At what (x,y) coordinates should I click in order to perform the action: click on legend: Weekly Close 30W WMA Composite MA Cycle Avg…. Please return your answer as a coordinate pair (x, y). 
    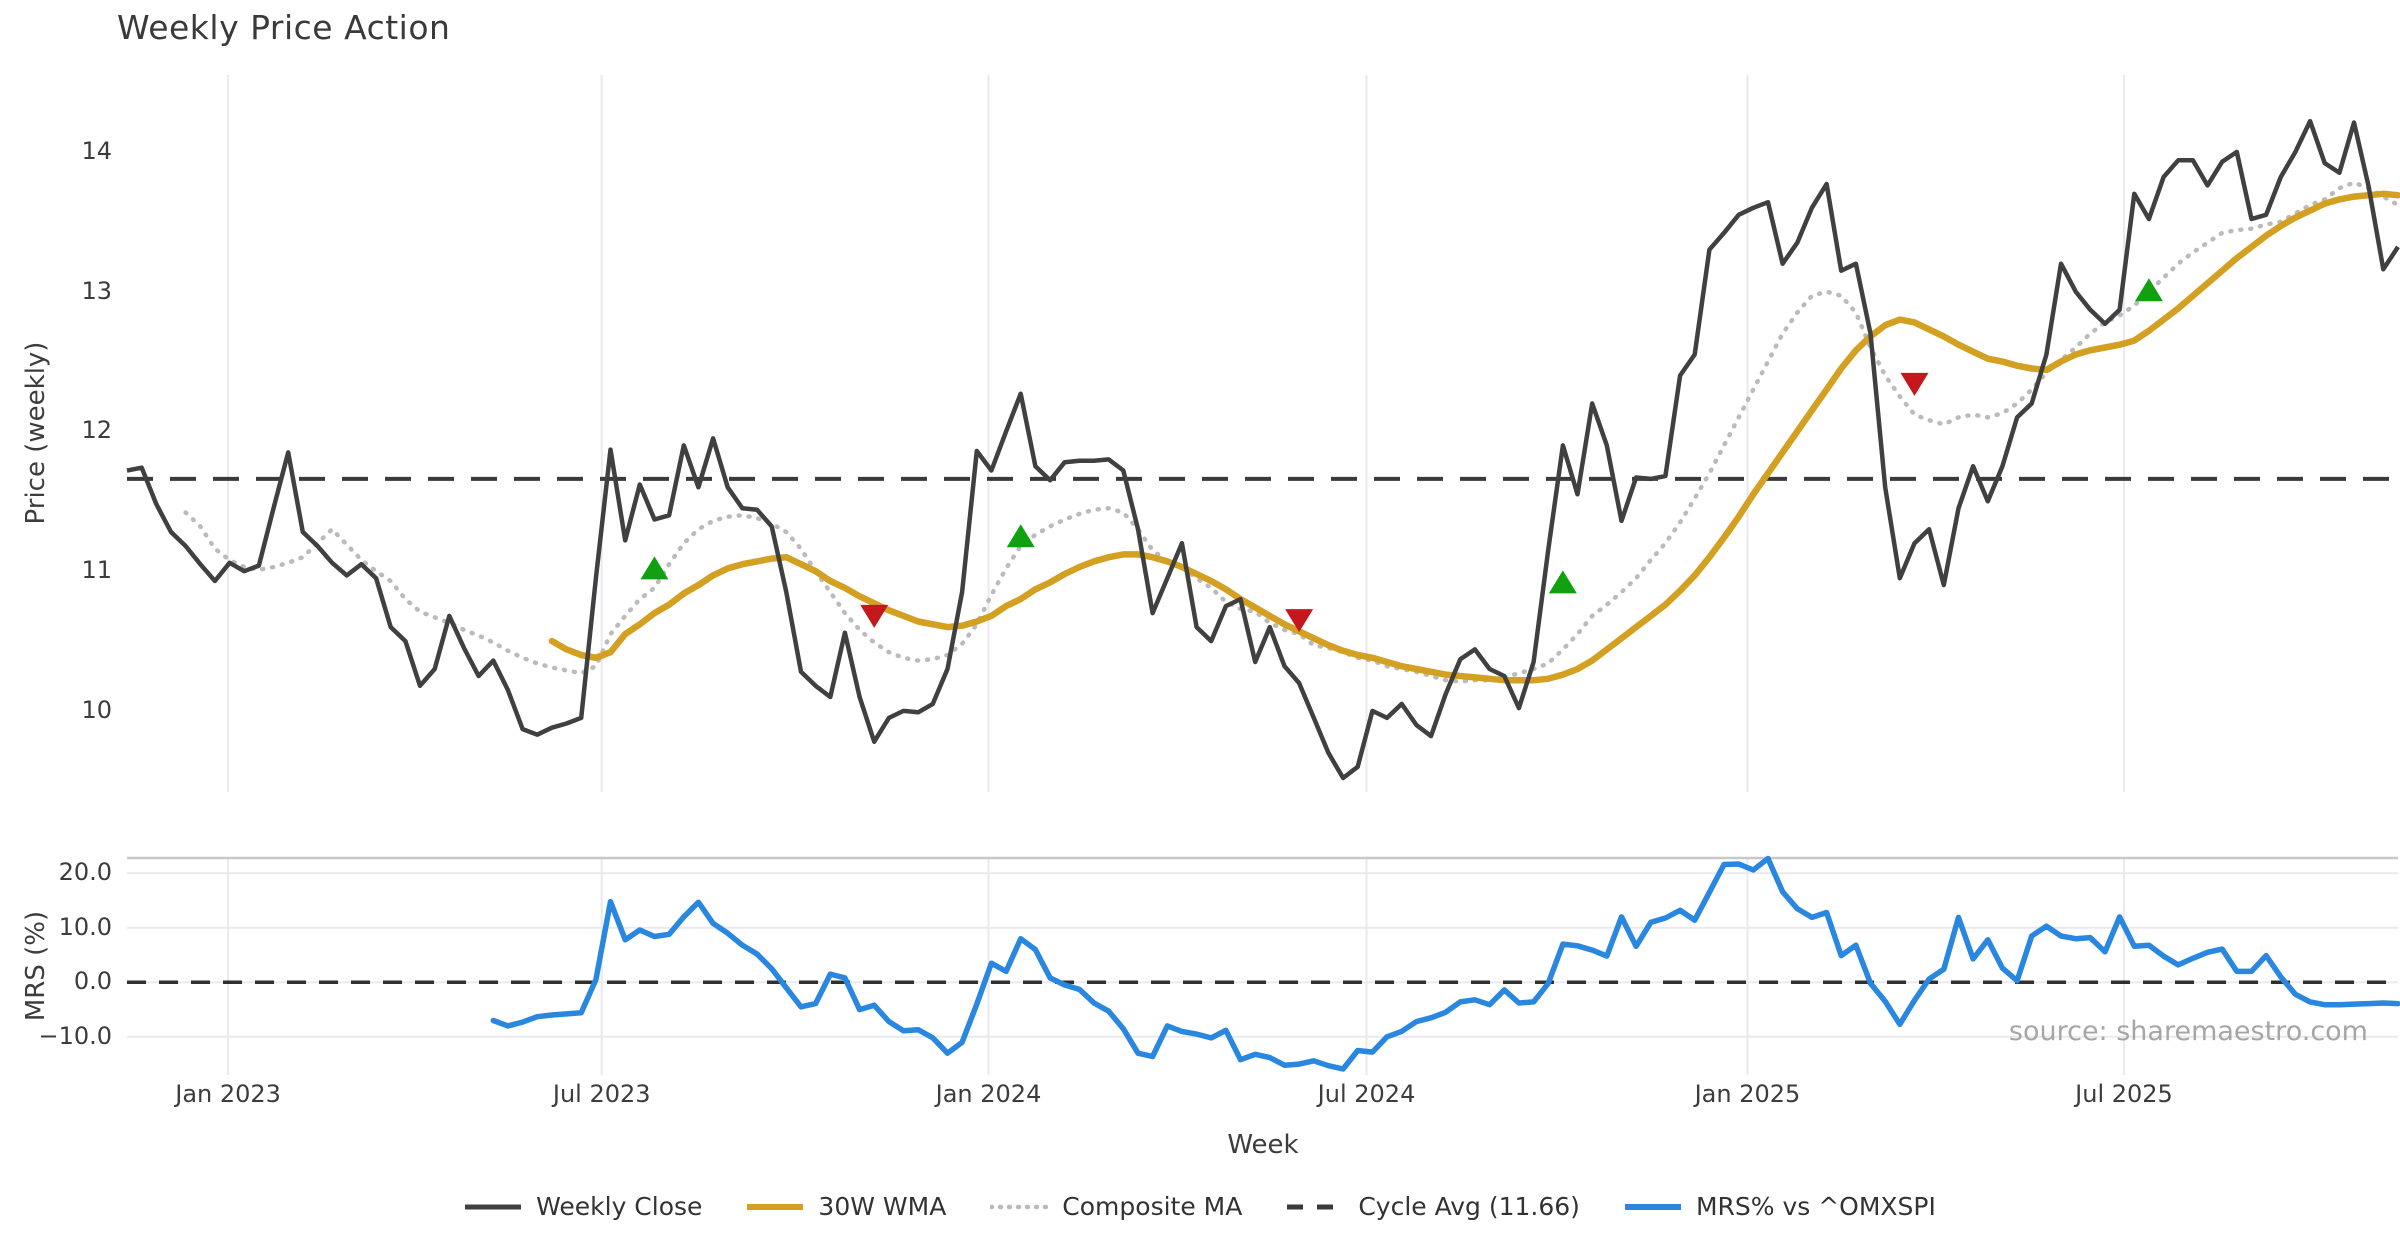
    Looking at the image, I should click on (1200, 1206).